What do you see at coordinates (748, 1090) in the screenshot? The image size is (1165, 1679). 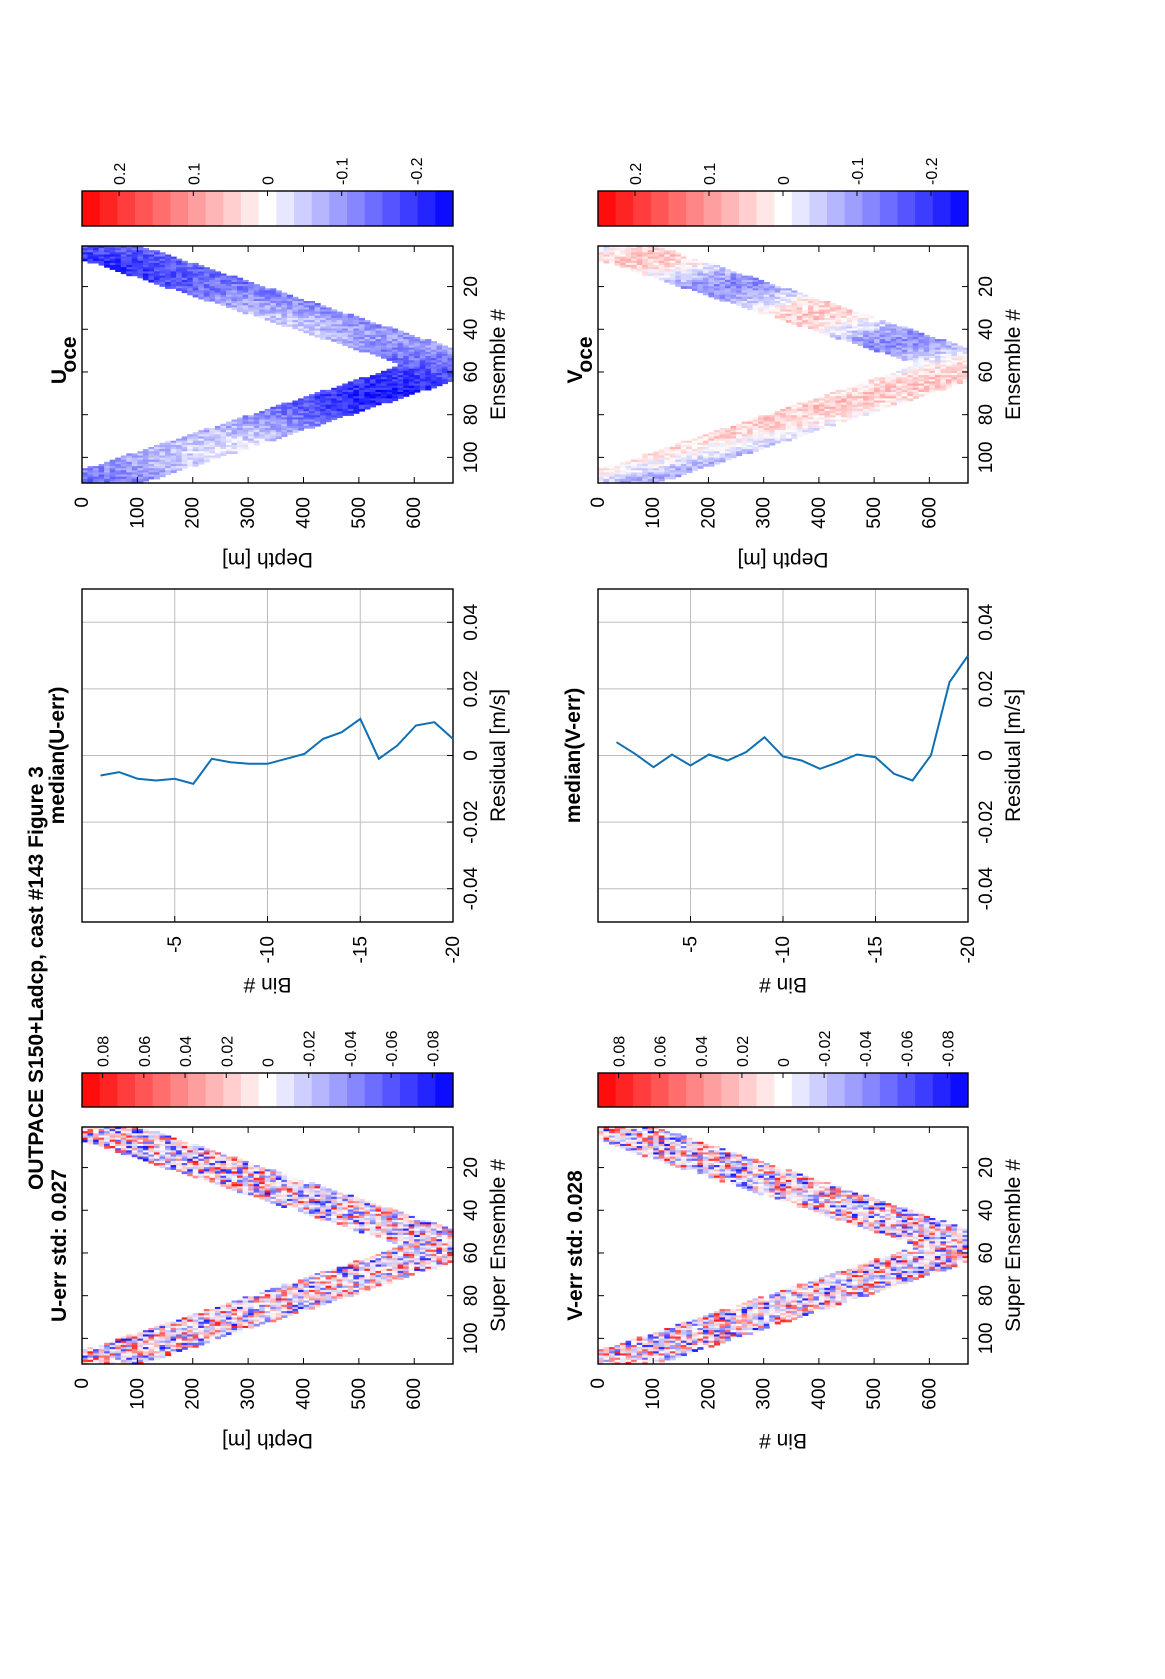 I see `colorbar-swatch` at bounding box center [748, 1090].